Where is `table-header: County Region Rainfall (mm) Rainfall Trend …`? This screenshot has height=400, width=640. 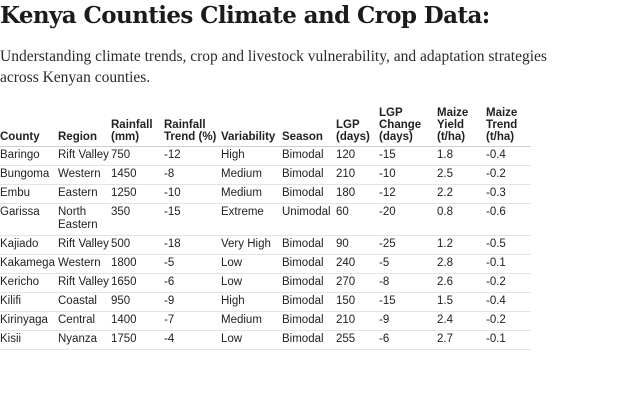 table-header: County Region Rainfall (mm) Rainfall Trend … is located at coordinates (265, 125).